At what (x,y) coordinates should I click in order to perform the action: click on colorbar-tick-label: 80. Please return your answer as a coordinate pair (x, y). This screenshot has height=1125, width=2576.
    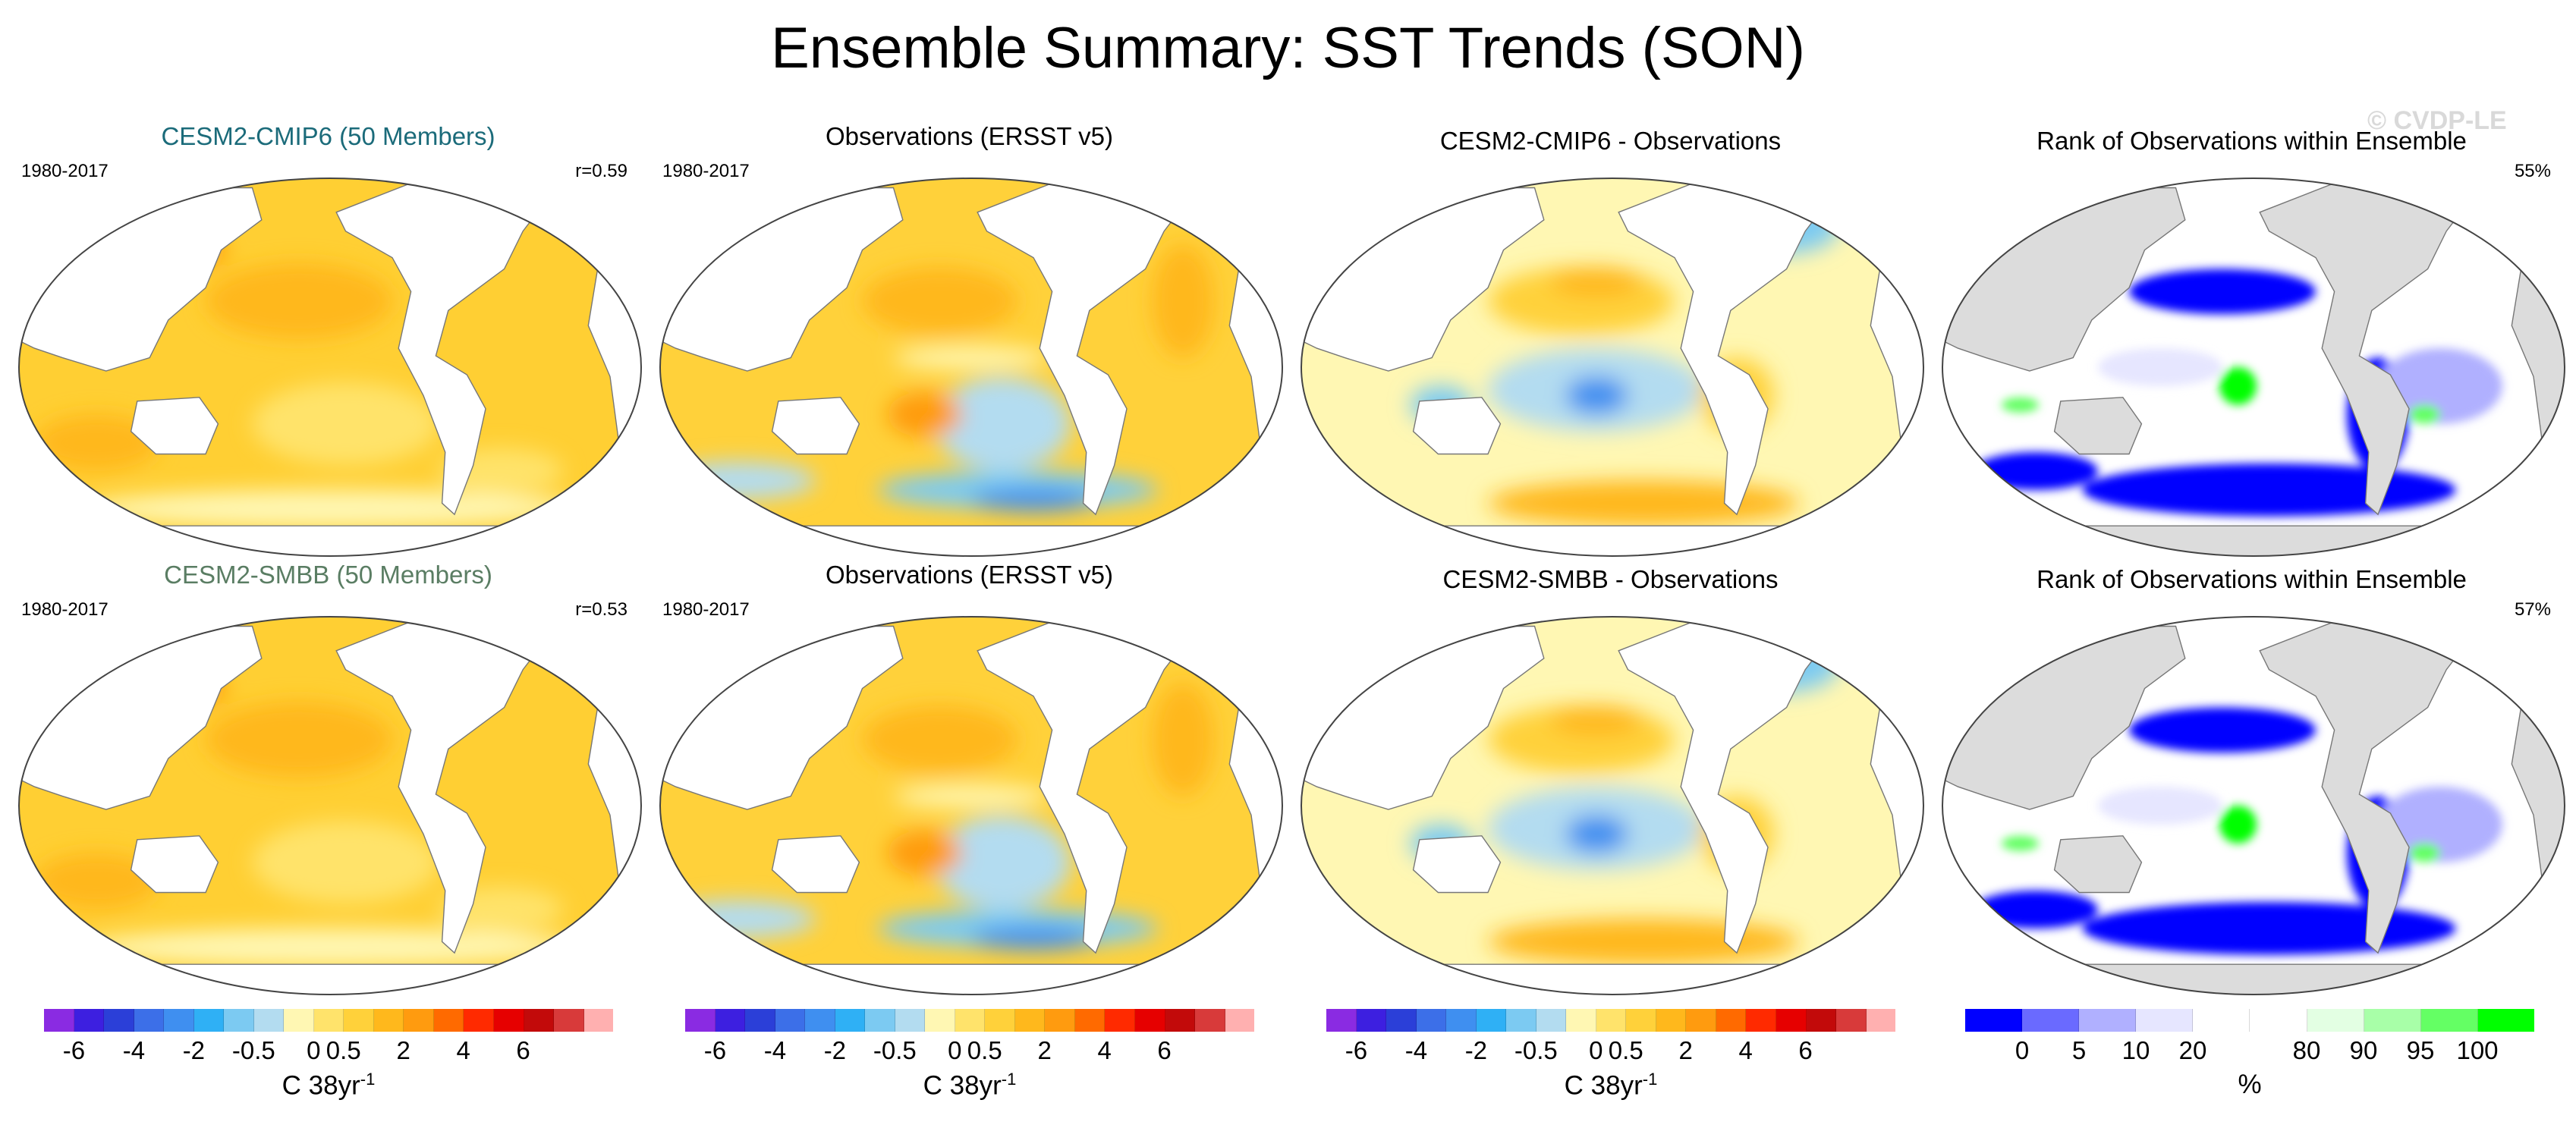
    Looking at the image, I should click on (2306, 1050).